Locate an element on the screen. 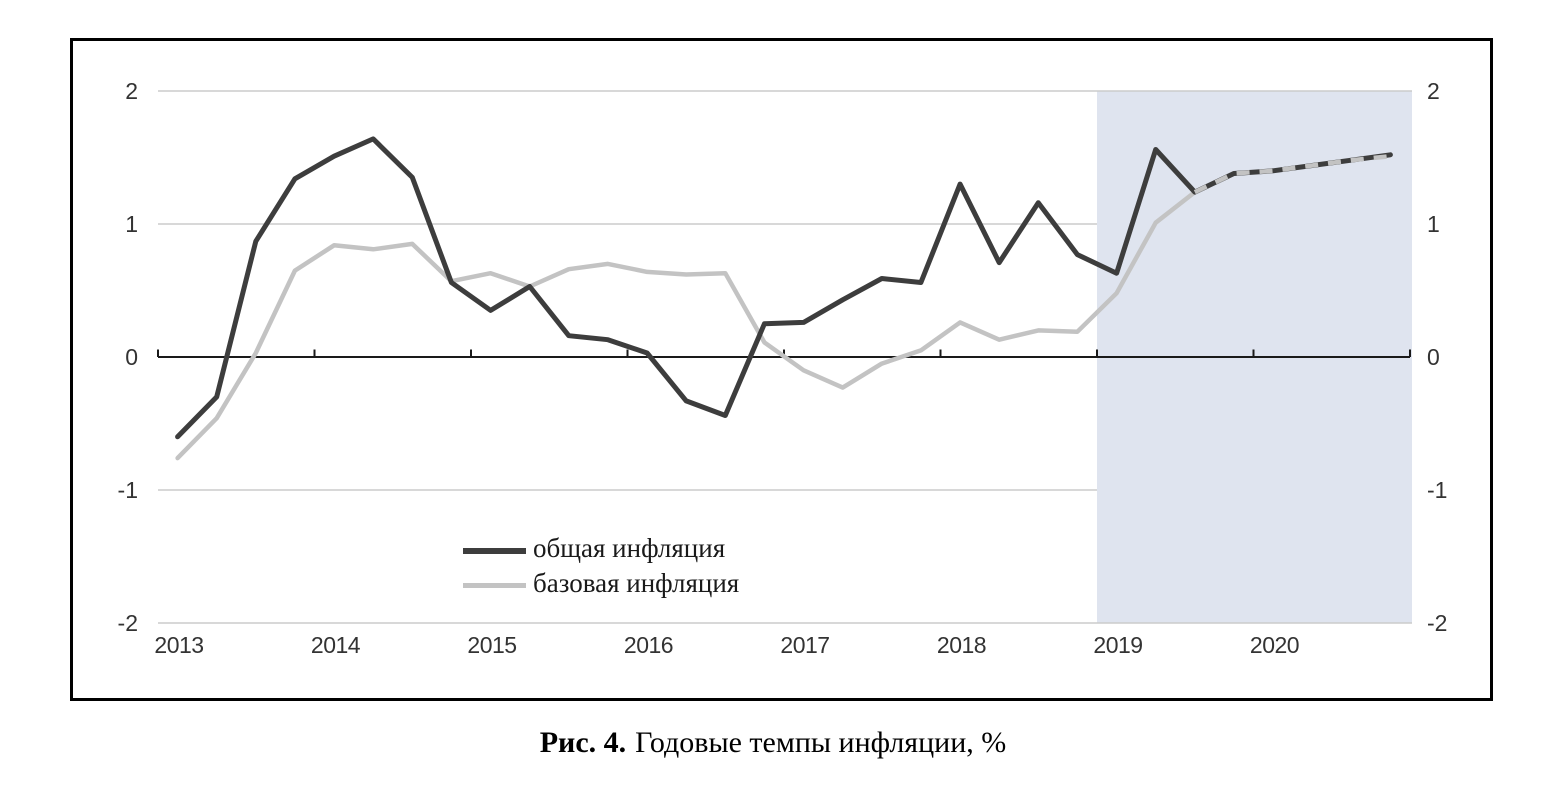  core-series-line-forecast-overlap is located at coordinates (1292, 174).